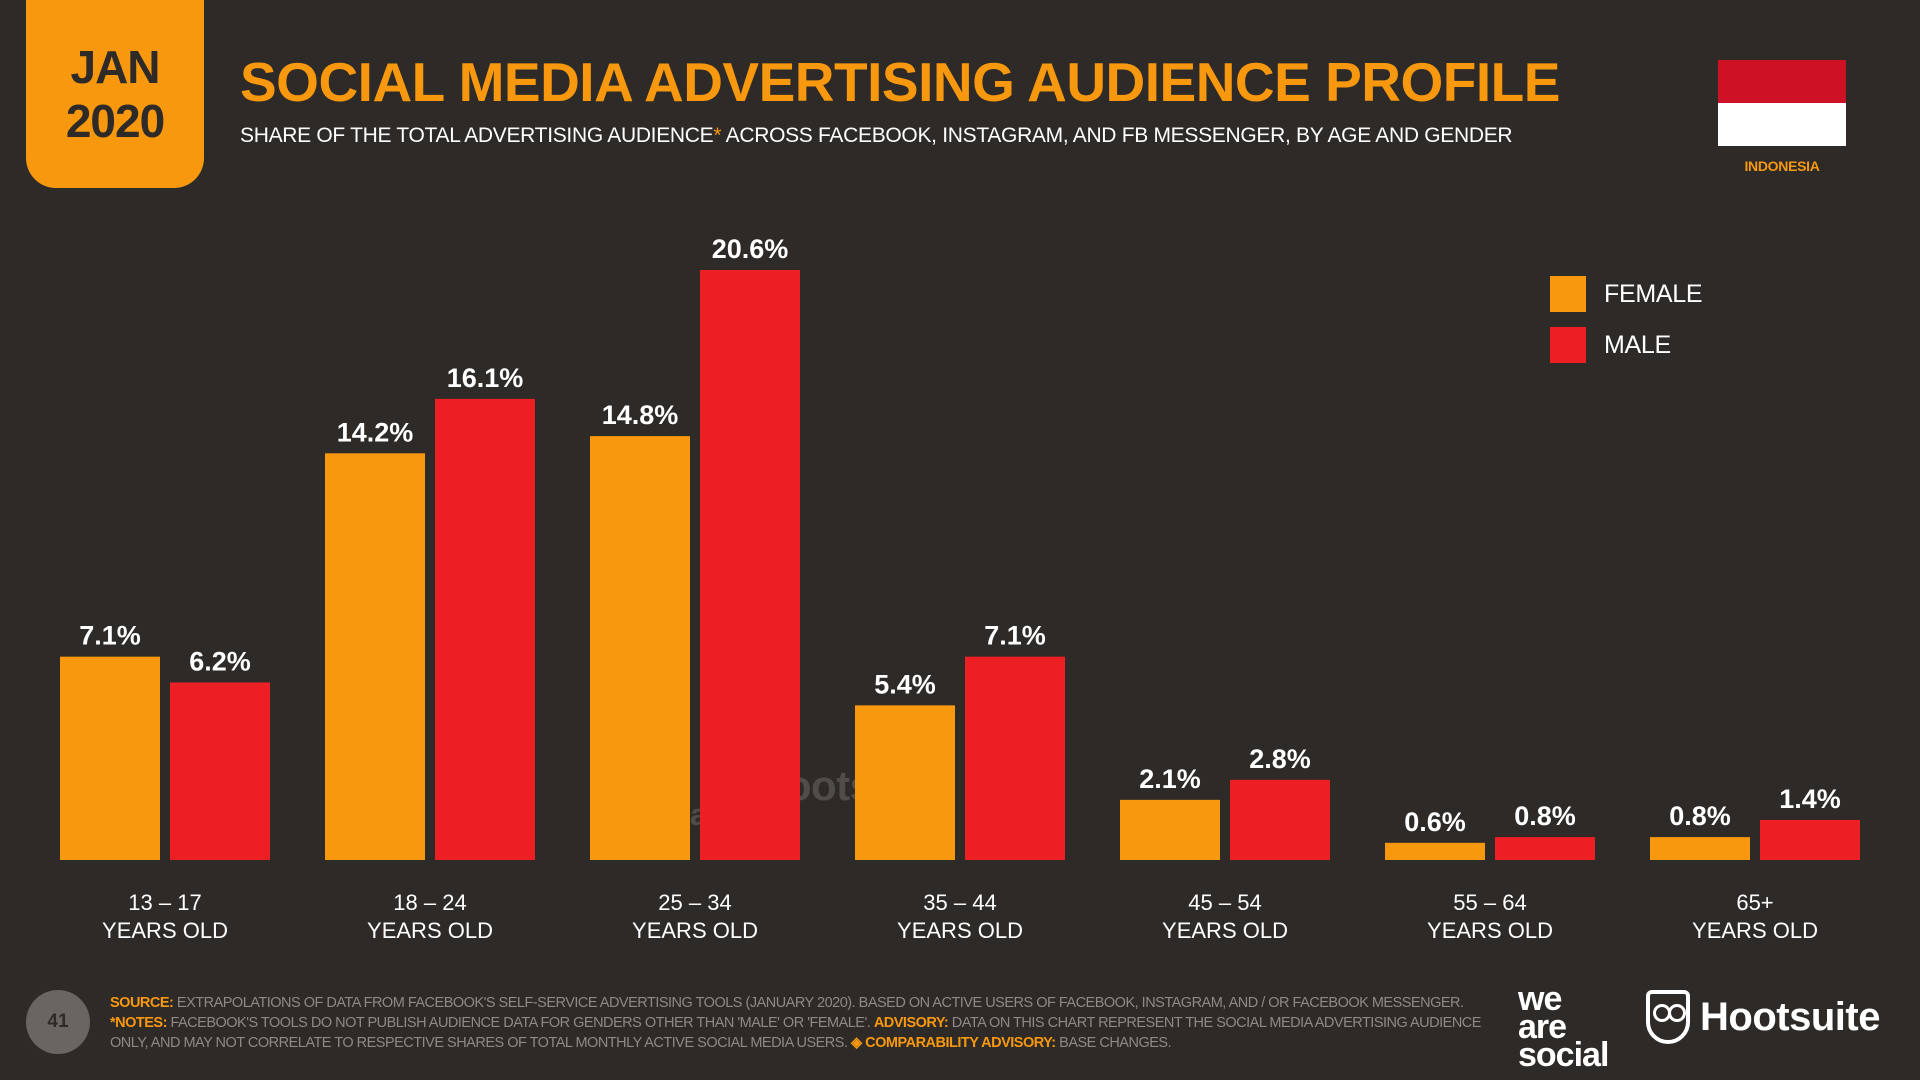 The width and height of the screenshot is (1920, 1080). What do you see at coordinates (1637, 344) in the screenshot?
I see `legend-label-male: MALE` at bounding box center [1637, 344].